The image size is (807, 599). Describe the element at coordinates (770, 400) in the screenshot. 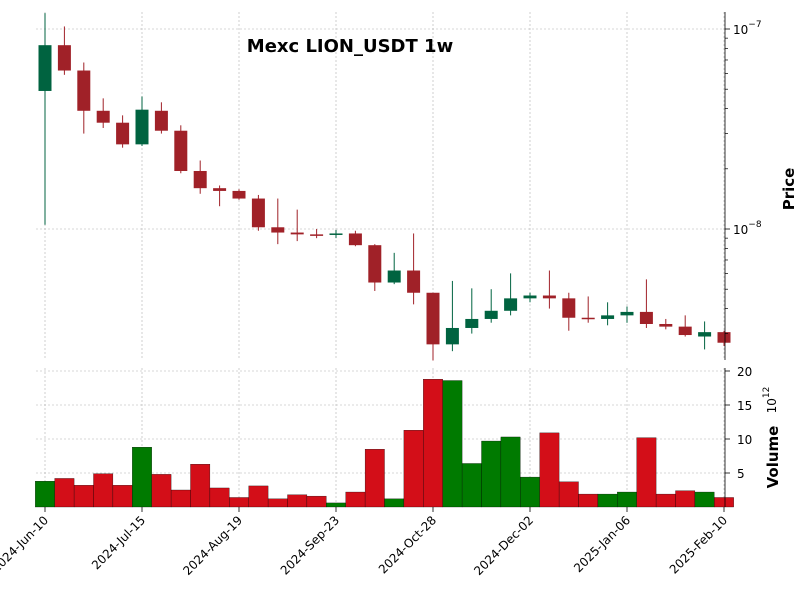

I see `volume-multiplier: 1012` at that location.